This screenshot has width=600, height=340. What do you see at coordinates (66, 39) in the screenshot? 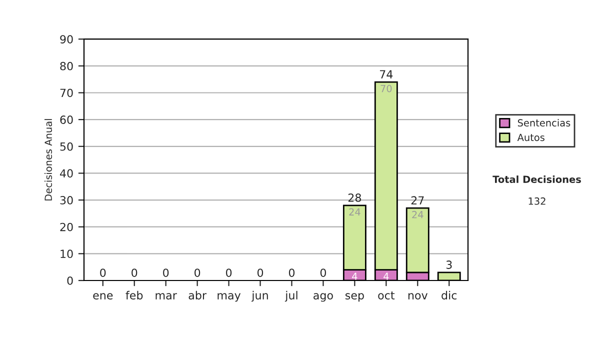
I see `y-tick-label: 90` at bounding box center [66, 39].